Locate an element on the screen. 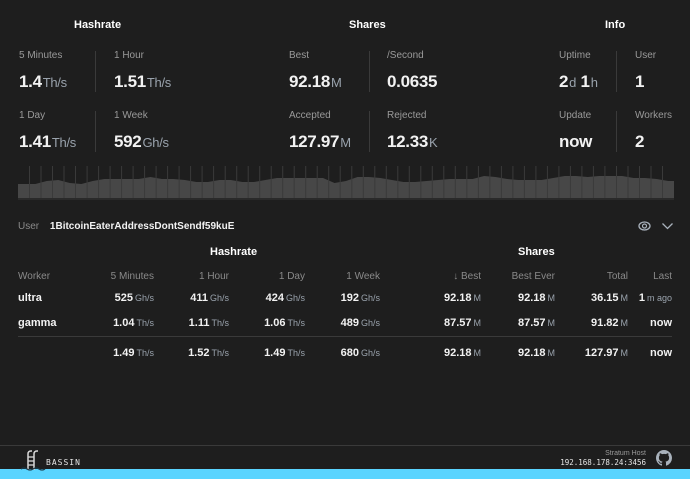 The width and height of the screenshot is (690, 479). sparkline-chart is located at coordinates (346, 182).